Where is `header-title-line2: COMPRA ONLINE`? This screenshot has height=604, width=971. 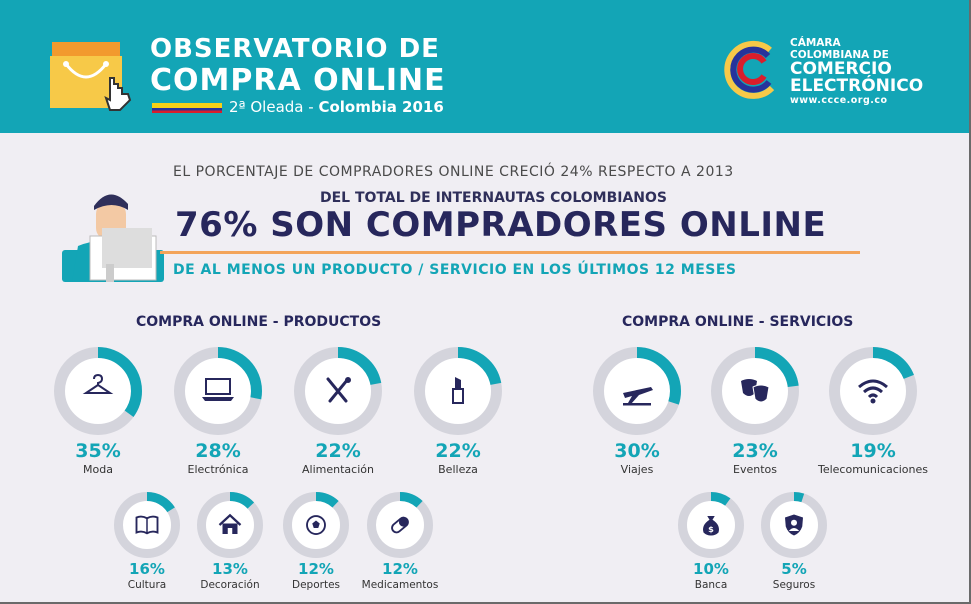 header-title-line2: COMPRA ONLINE is located at coordinates (298, 80).